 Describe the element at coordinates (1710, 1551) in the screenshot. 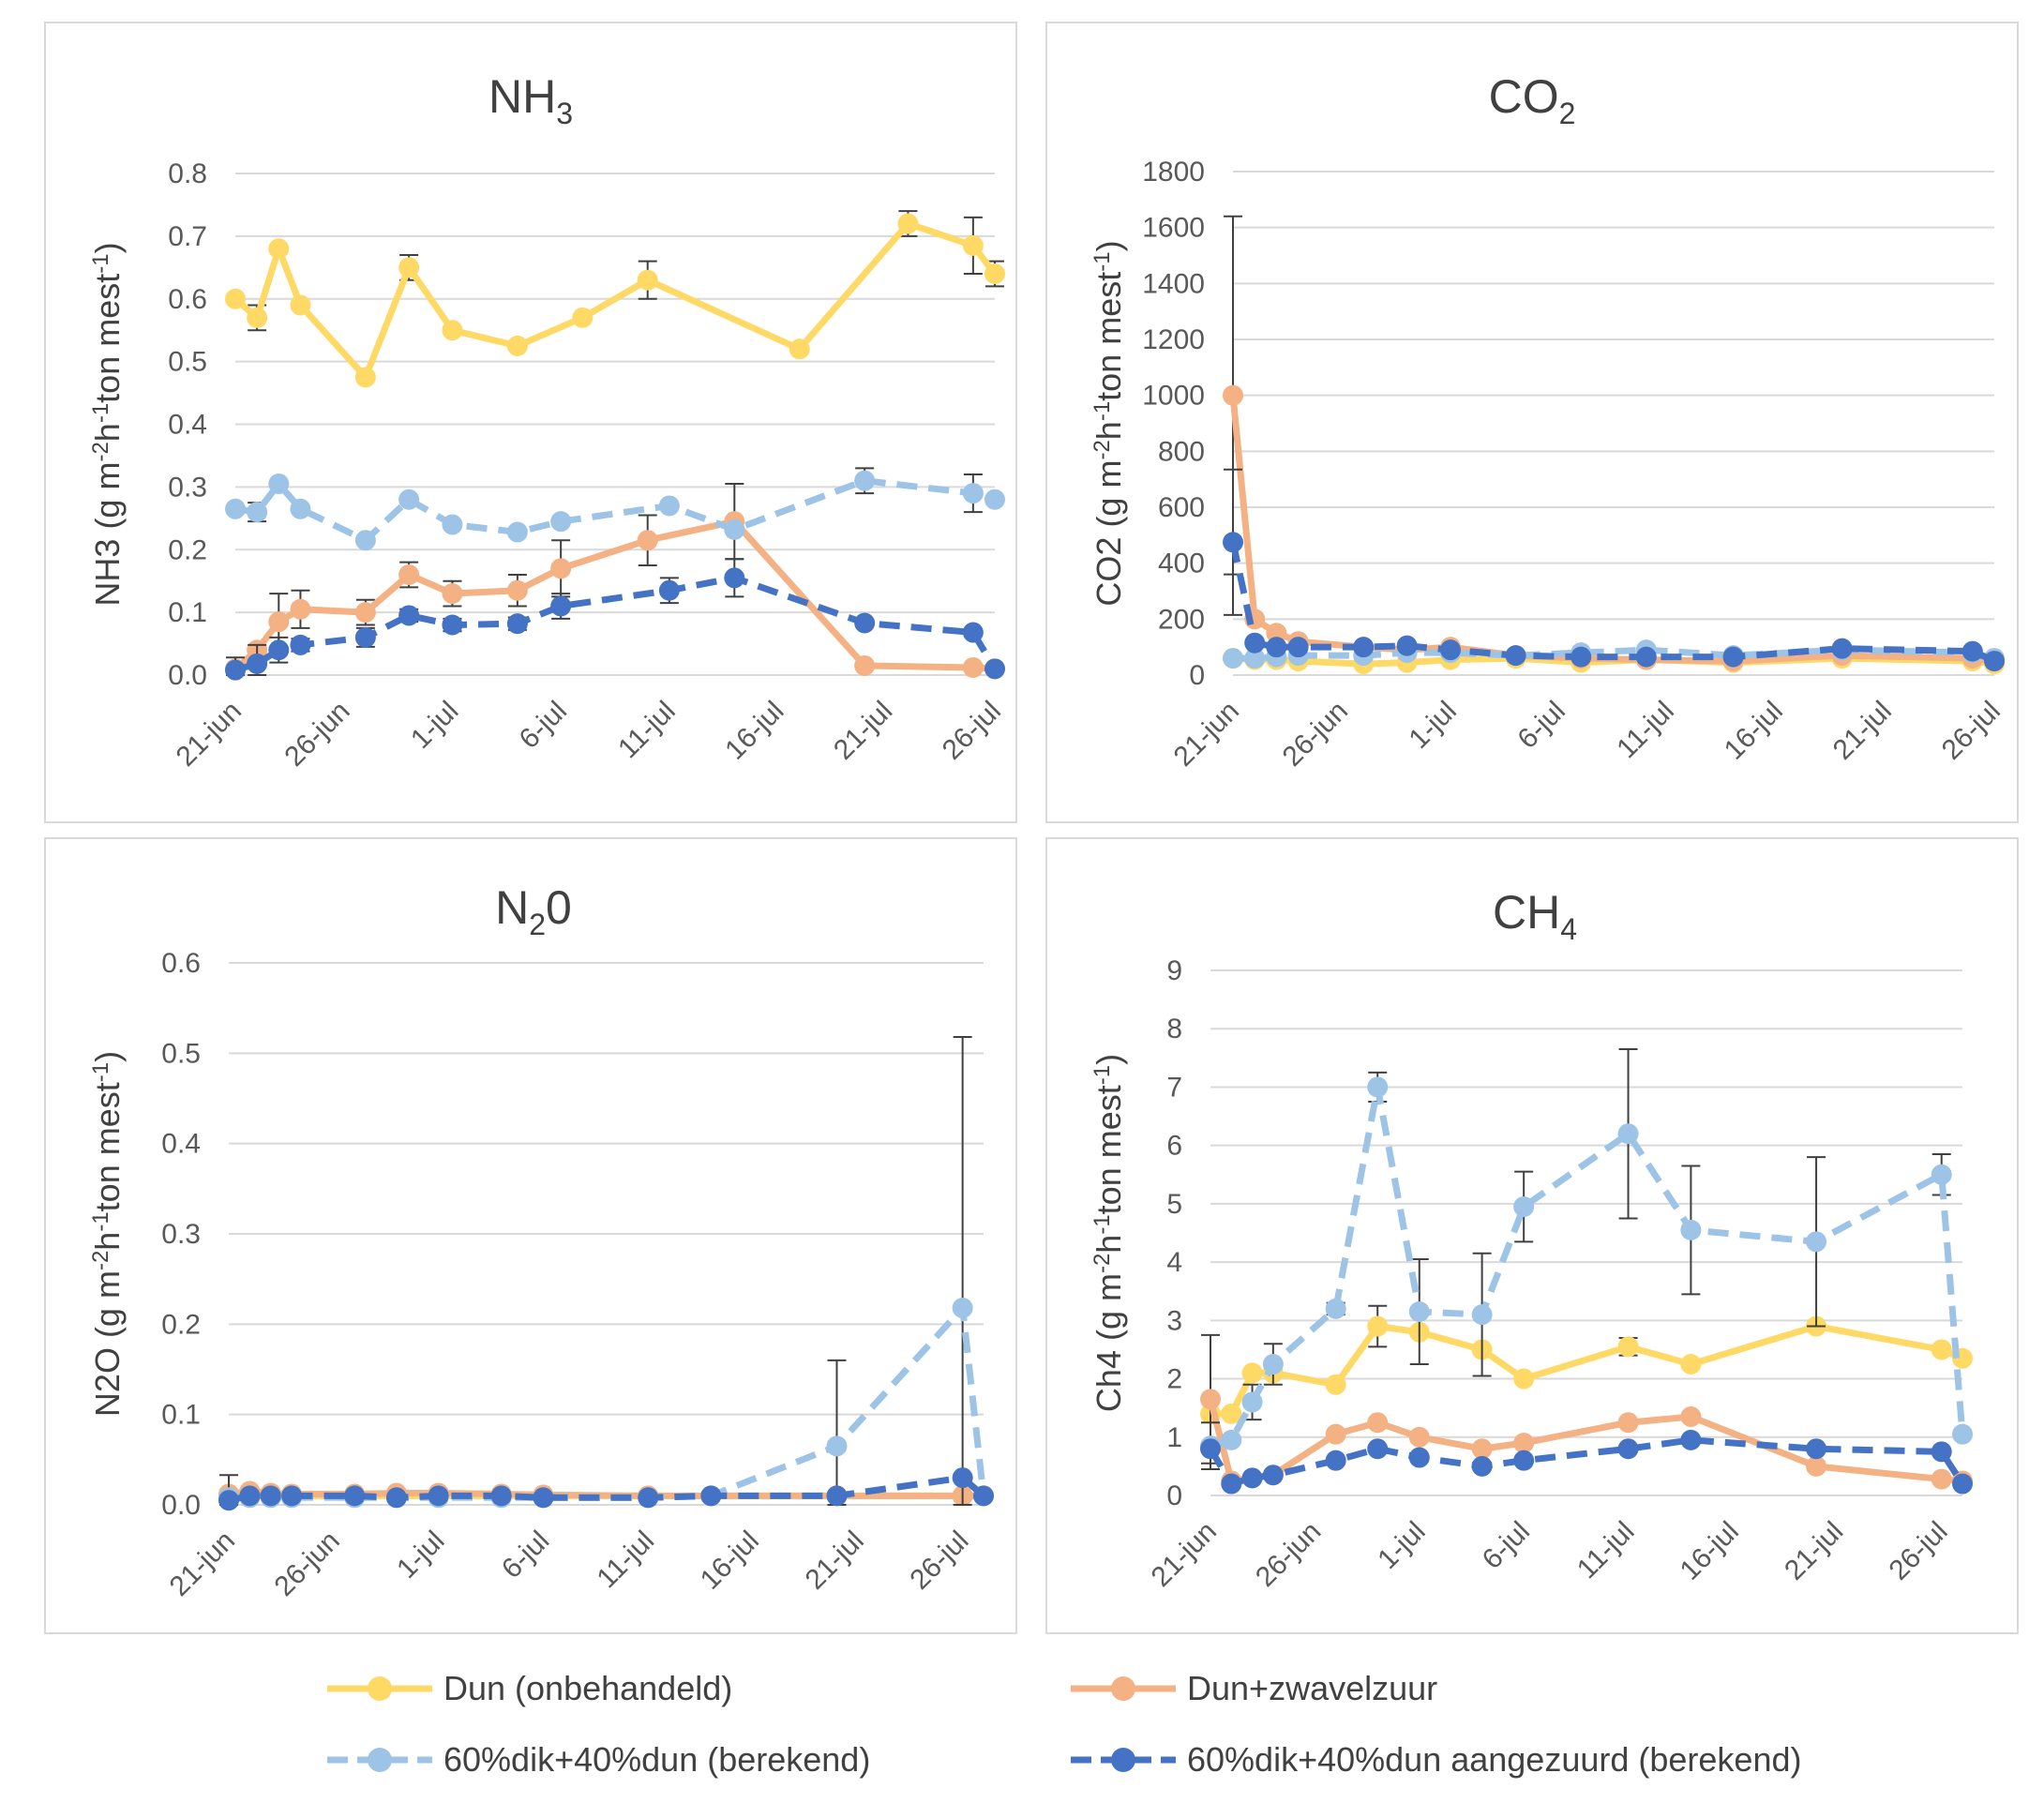

I see `x-tick-label: 16-jul` at that location.